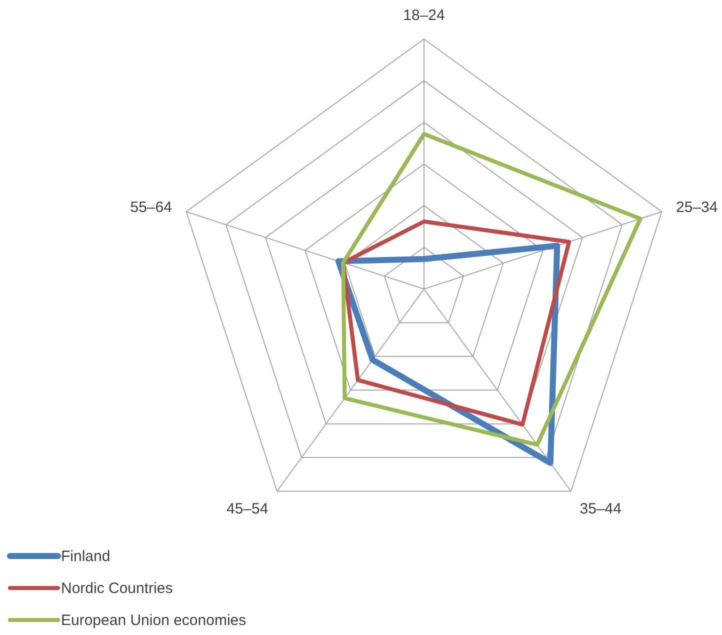  I want to click on spoke-label: 55–64, so click(151, 207).